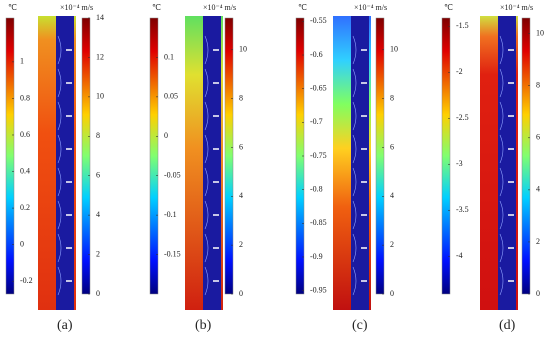 This screenshot has width=550, height=347. I want to click on tick-label: -0.15, so click(172, 253).